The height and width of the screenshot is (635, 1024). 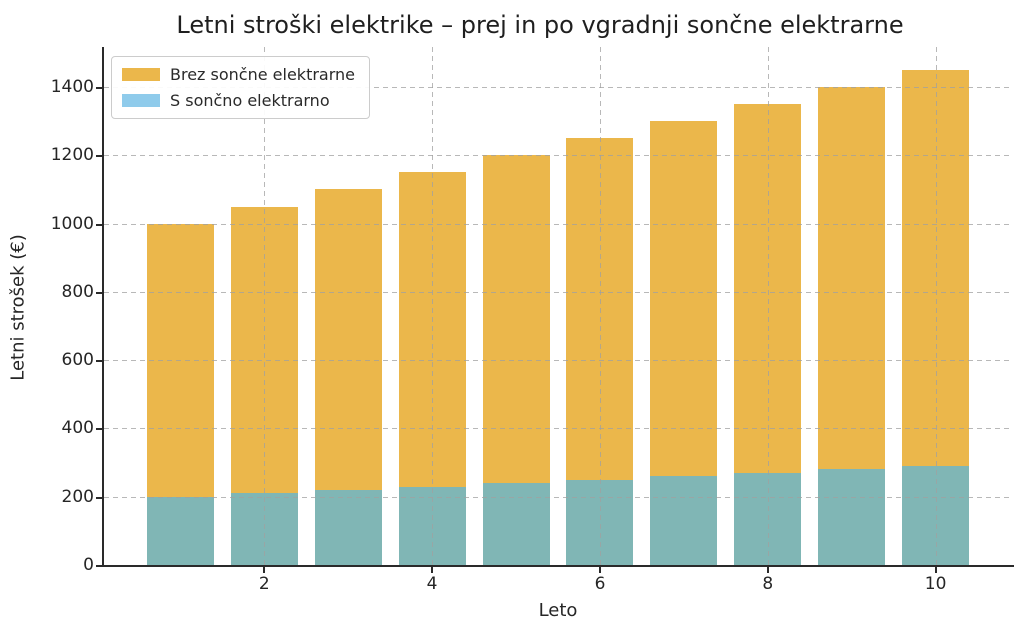 What do you see at coordinates (558, 610) in the screenshot?
I see `x-axis-label: Leto` at bounding box center [558, 610].